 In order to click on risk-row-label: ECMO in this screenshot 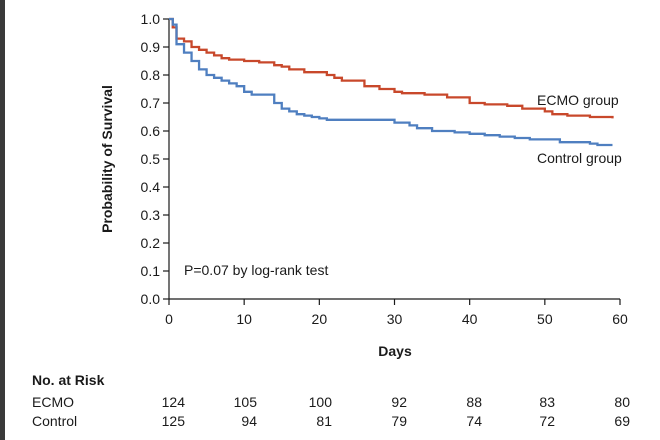, I will do `click(53, 402)`.